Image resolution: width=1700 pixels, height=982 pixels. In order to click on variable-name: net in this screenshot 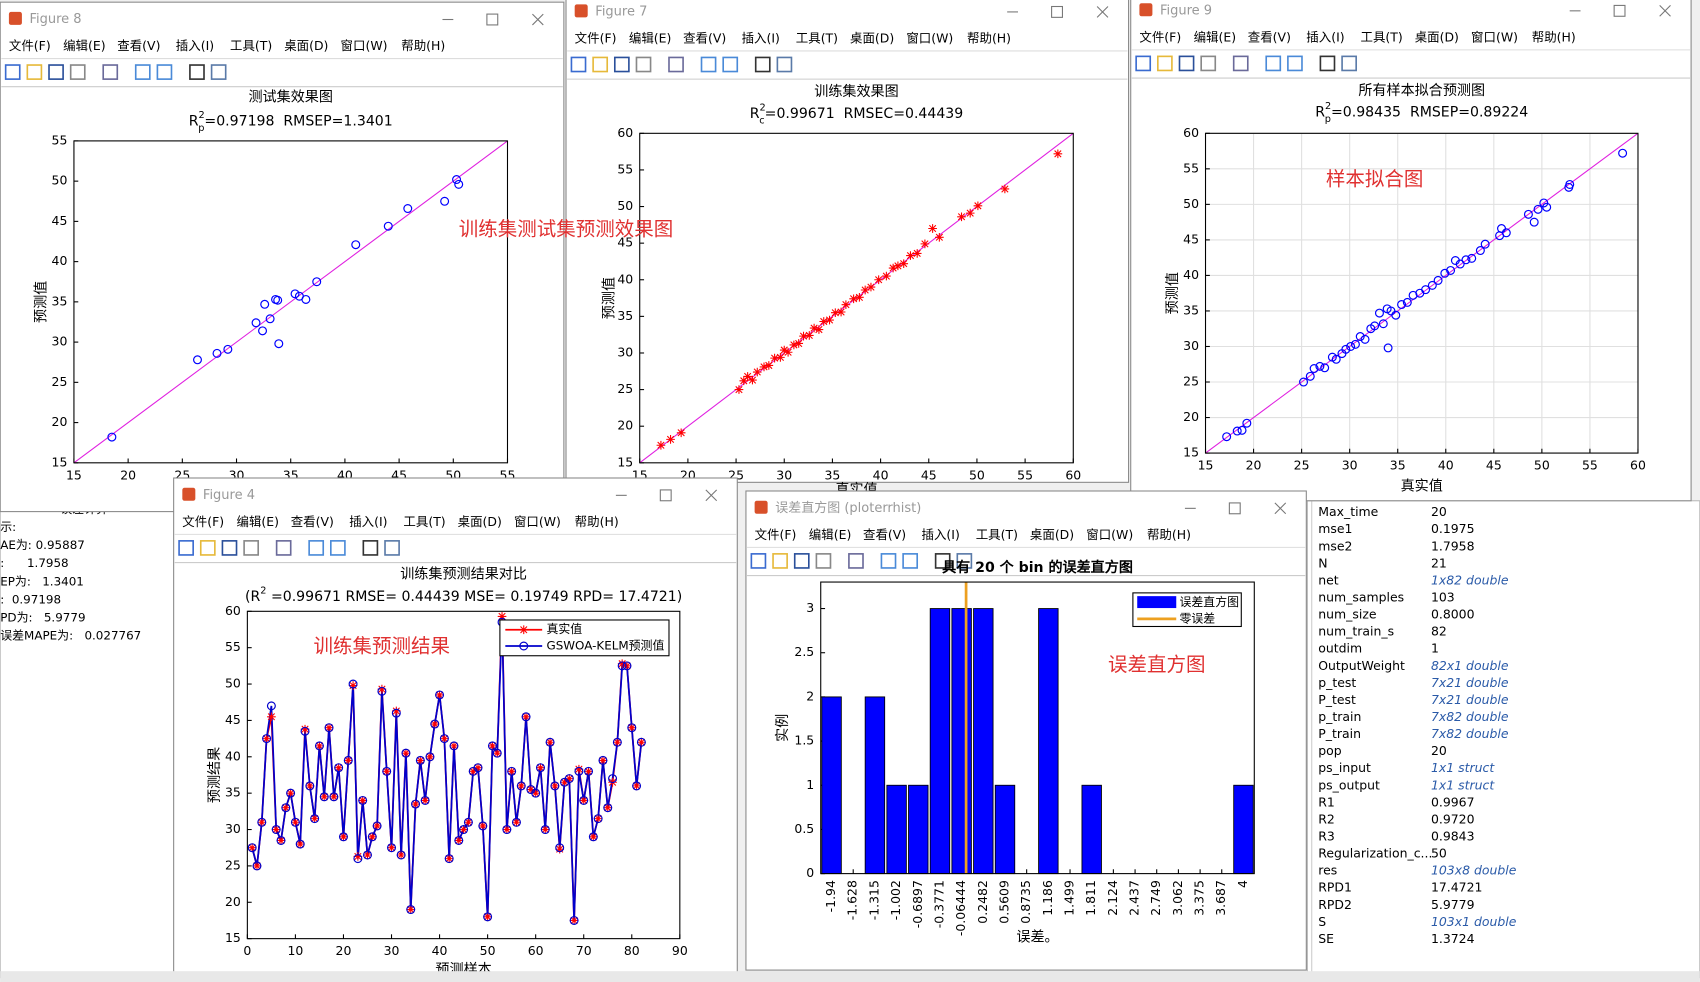, I will do `click(1328, 579)`.